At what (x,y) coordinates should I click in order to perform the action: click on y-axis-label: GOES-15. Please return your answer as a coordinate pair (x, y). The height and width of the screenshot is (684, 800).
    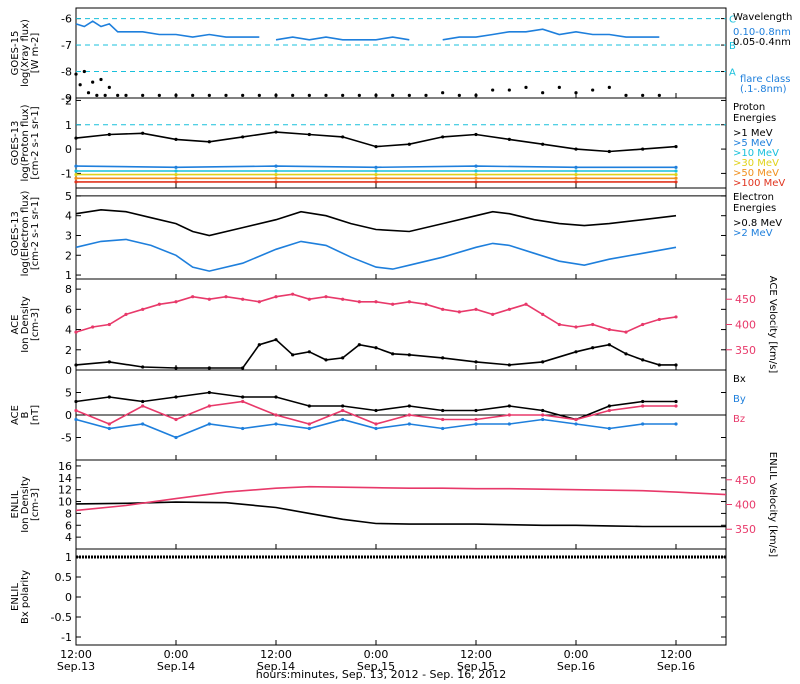
    Looking at the image, I should click on (15, 53).